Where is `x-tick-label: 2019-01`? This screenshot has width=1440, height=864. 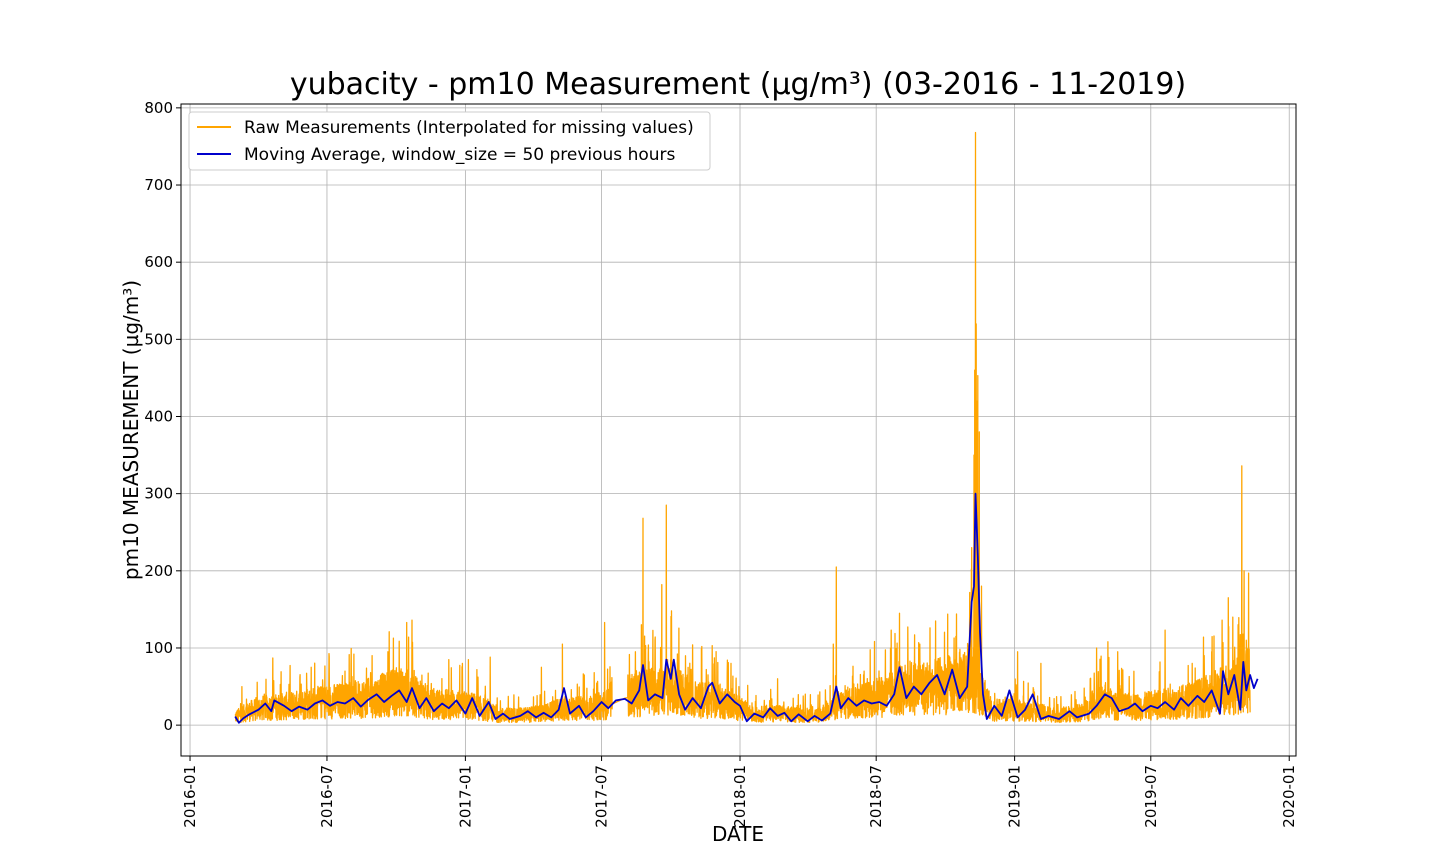 x-tick-label: 2019-01 is located at coordinates (1015, 796).